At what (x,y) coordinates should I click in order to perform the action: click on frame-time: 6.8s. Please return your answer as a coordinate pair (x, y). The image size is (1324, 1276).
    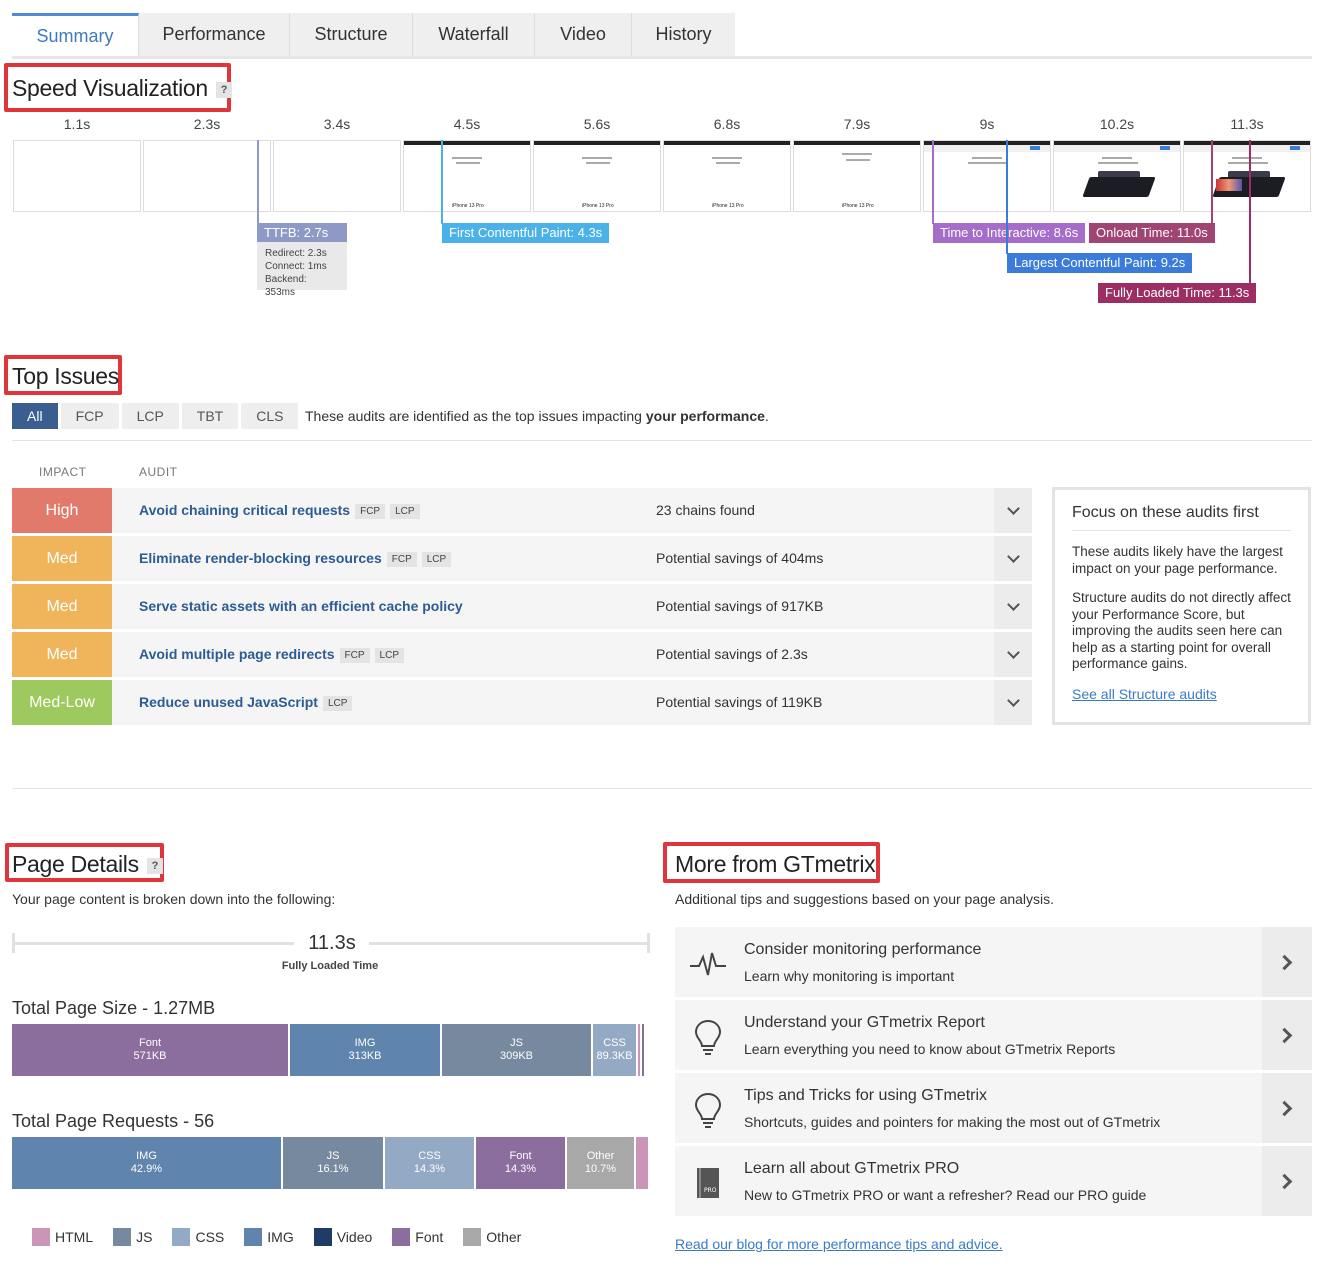
    Looking at the image, I should click on (727, 124).